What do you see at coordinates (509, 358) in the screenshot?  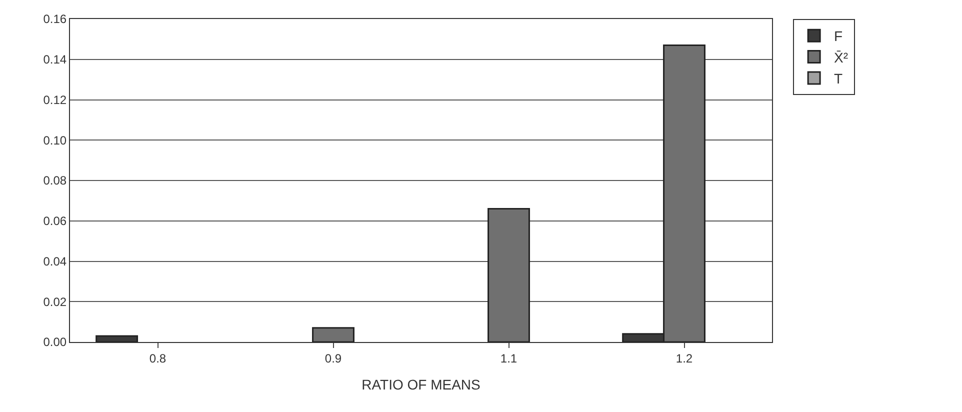 I see `x-tick-label: 1.1` at bounding box center [509, 358].